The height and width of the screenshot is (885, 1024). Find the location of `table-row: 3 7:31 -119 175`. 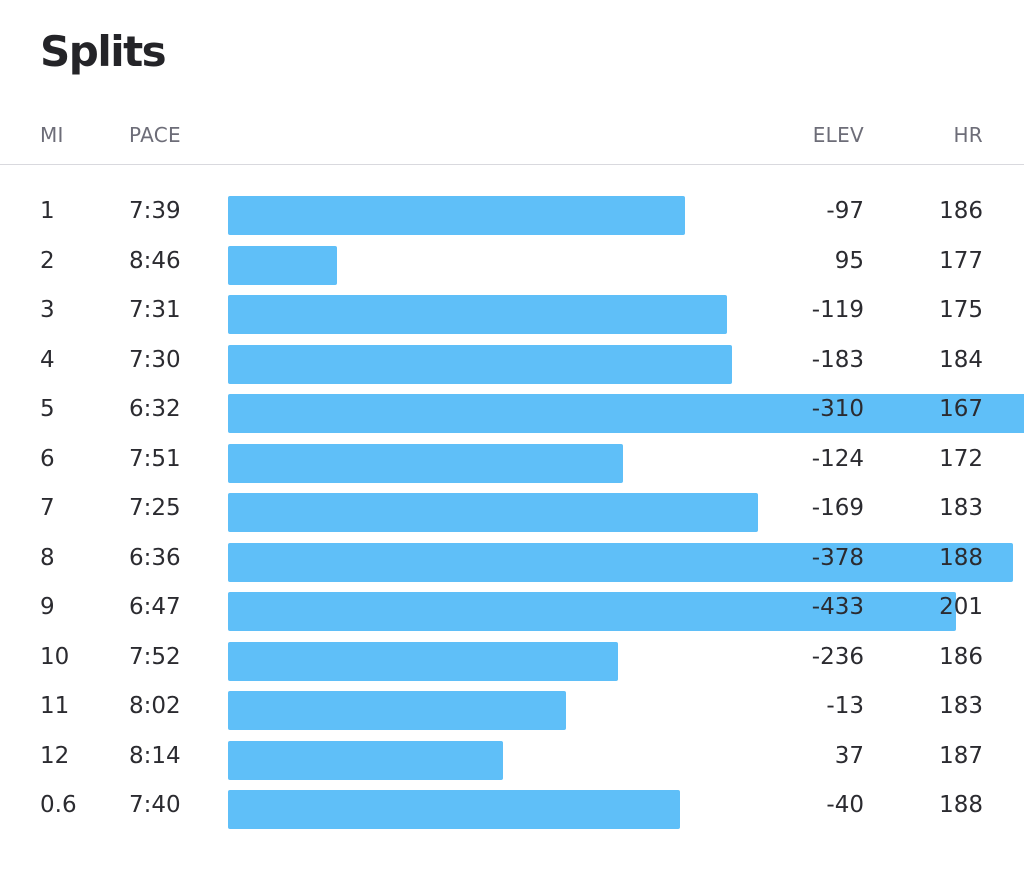

table-row: 3 7:31 -119 175 is located at coordinates (512, 315).